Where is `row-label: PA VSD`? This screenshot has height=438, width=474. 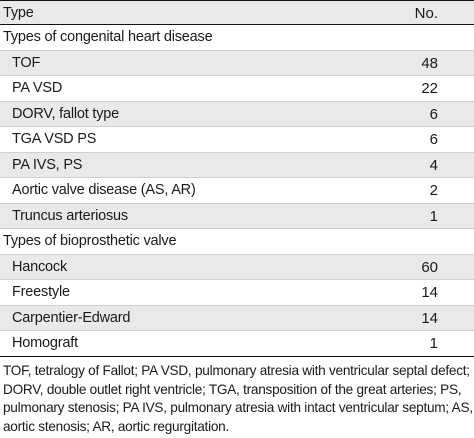
row-label: PA VSD is located at coordinates (37, 88).